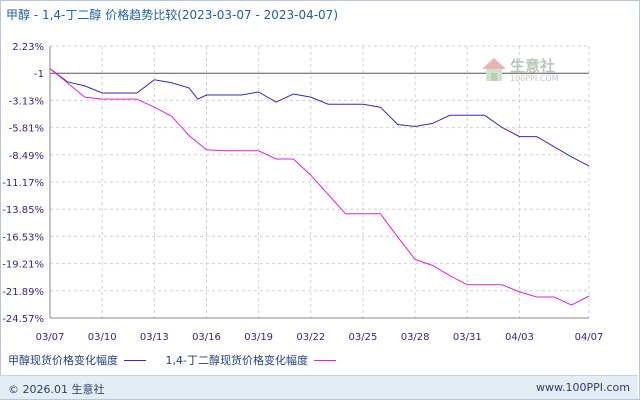 Image resolution: width=640 pixels, height=400 pixels. I want to click on y-tick-label: -1, so click(39, 74).